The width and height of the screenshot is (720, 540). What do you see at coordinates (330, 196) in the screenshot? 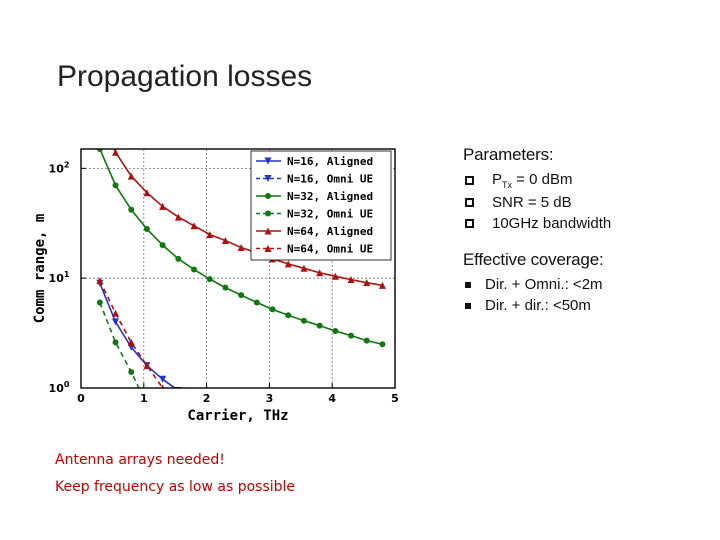
I see `legend-label: N=32, Aligned` at bounding box center [330, 196].